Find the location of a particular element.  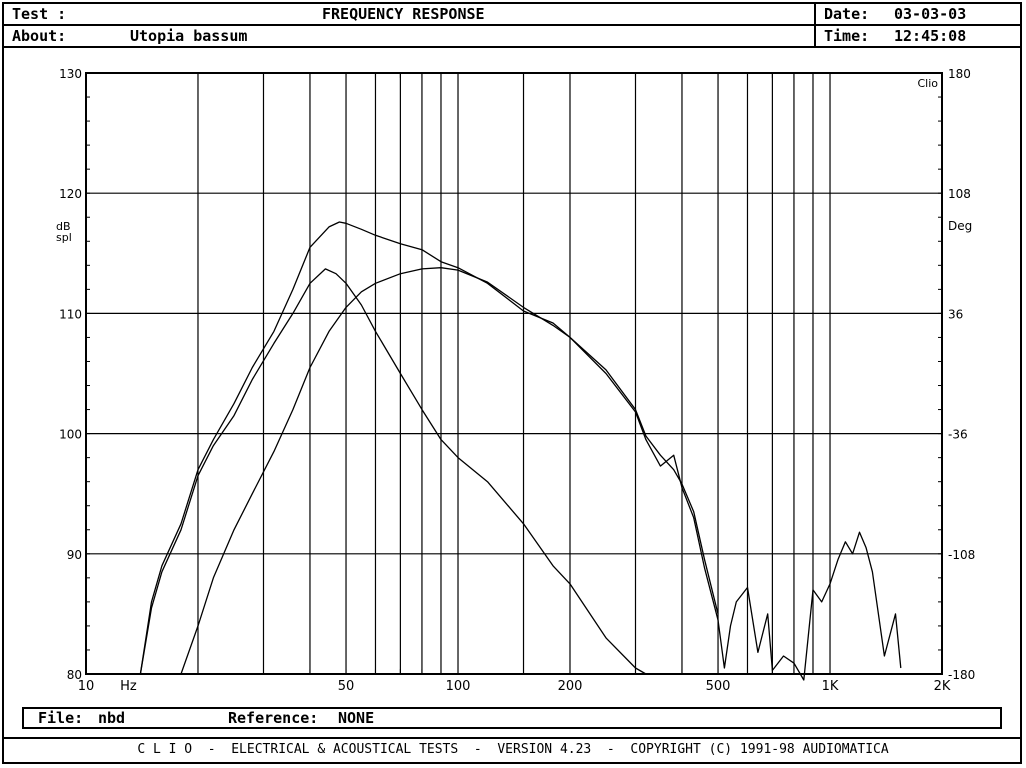

y2-tick-label: -180 is located at coordinates (961, 675).